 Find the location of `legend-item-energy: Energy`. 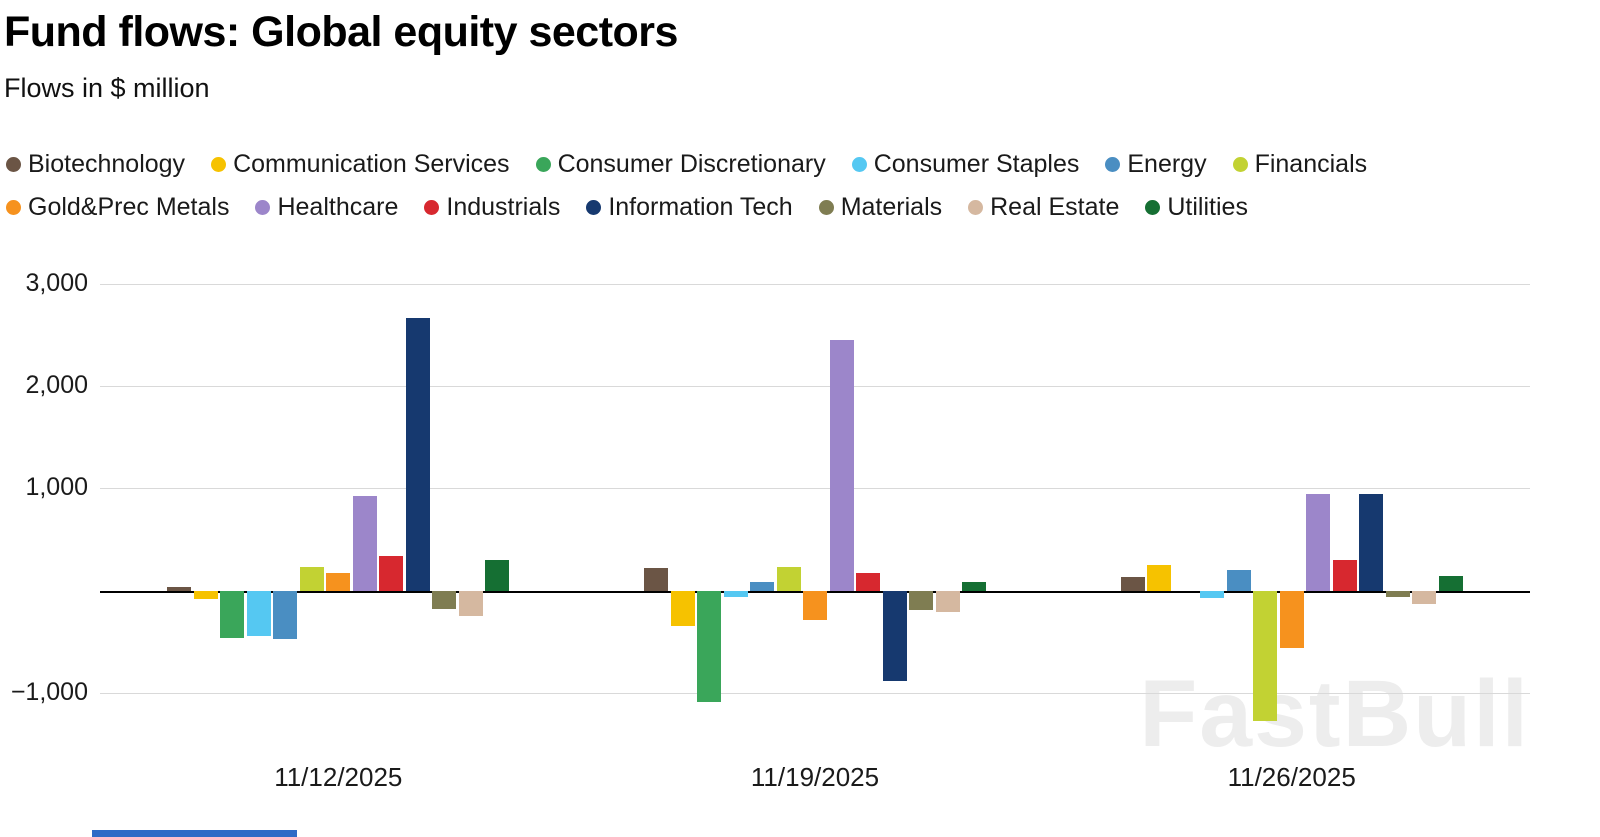

legend-item-energy: Energy is located at coordinates (1156, 164).